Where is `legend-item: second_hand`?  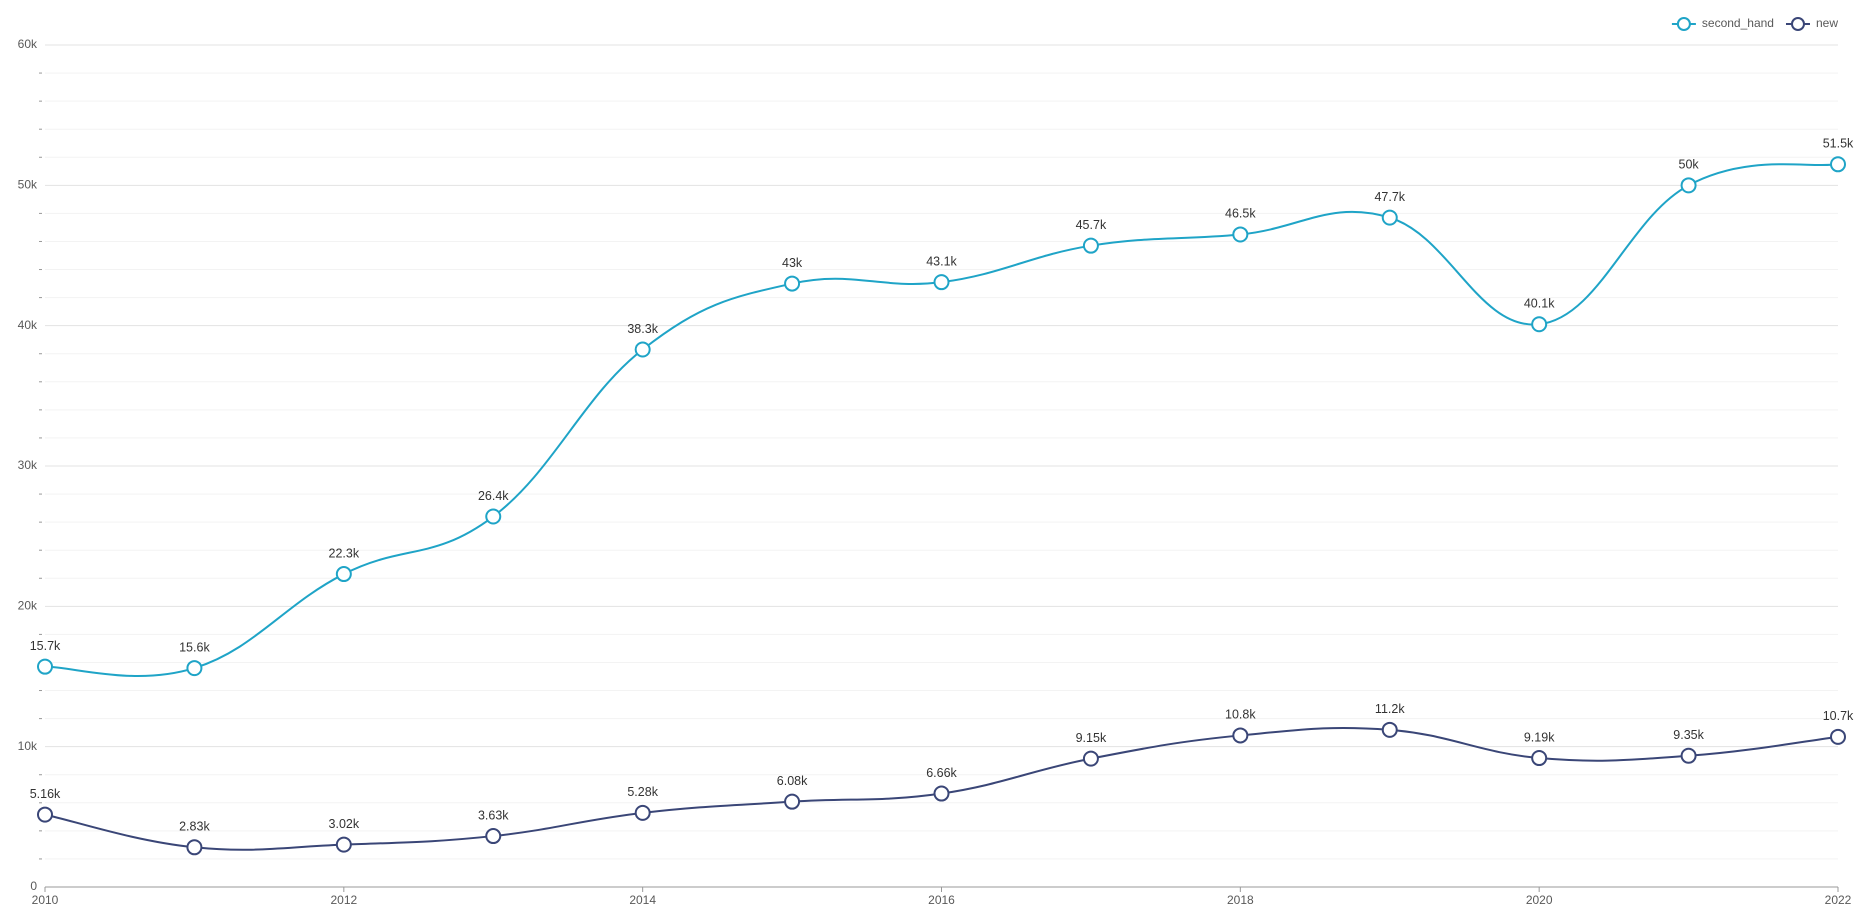 legend-item: second_hand is located at coordinates (1722, 23).